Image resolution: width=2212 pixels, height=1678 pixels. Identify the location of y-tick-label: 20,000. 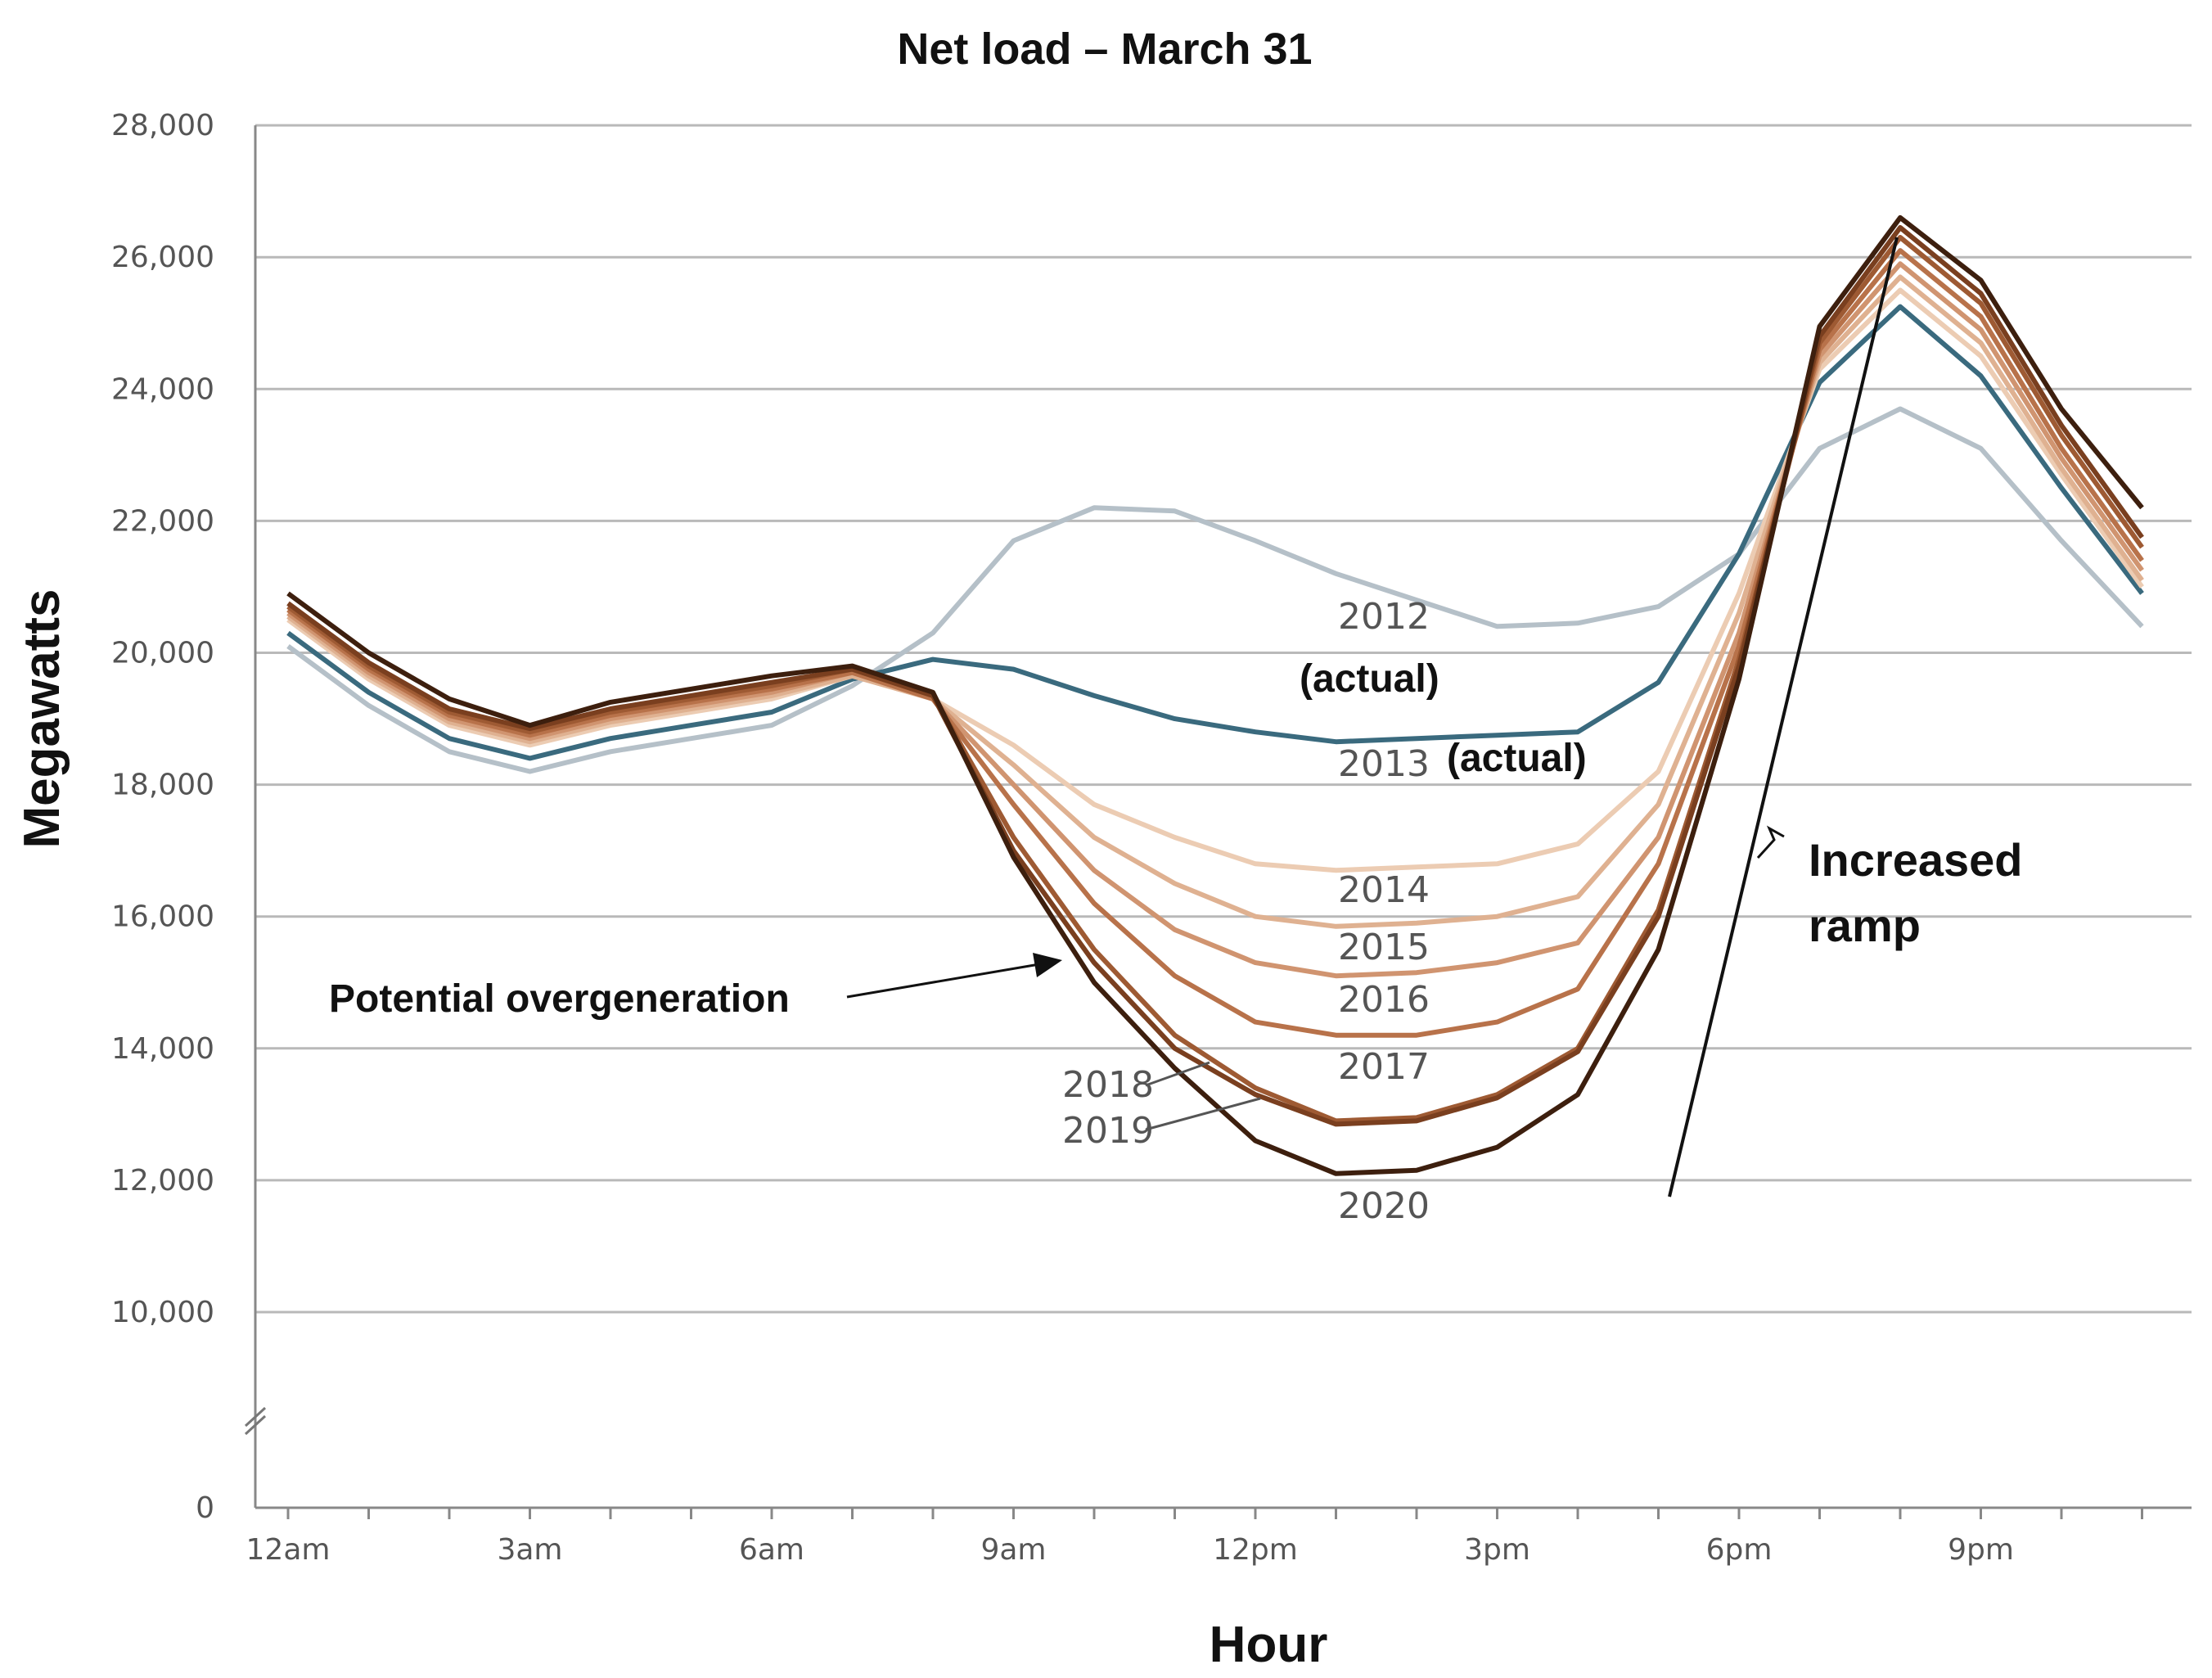
(162, 653).